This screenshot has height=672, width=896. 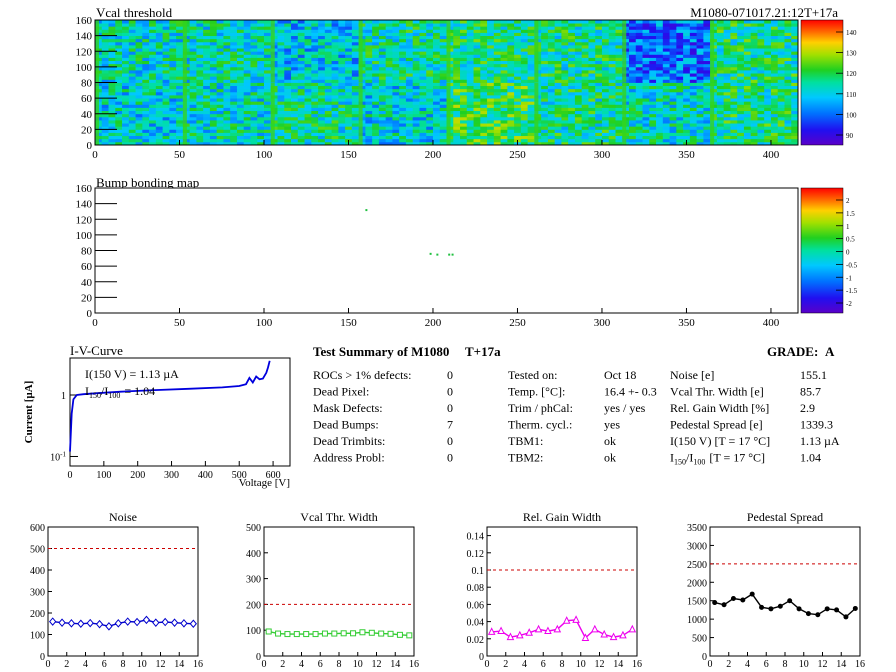 I want to click on plot-x-tick-label: 10, so click(x=804, y=664).